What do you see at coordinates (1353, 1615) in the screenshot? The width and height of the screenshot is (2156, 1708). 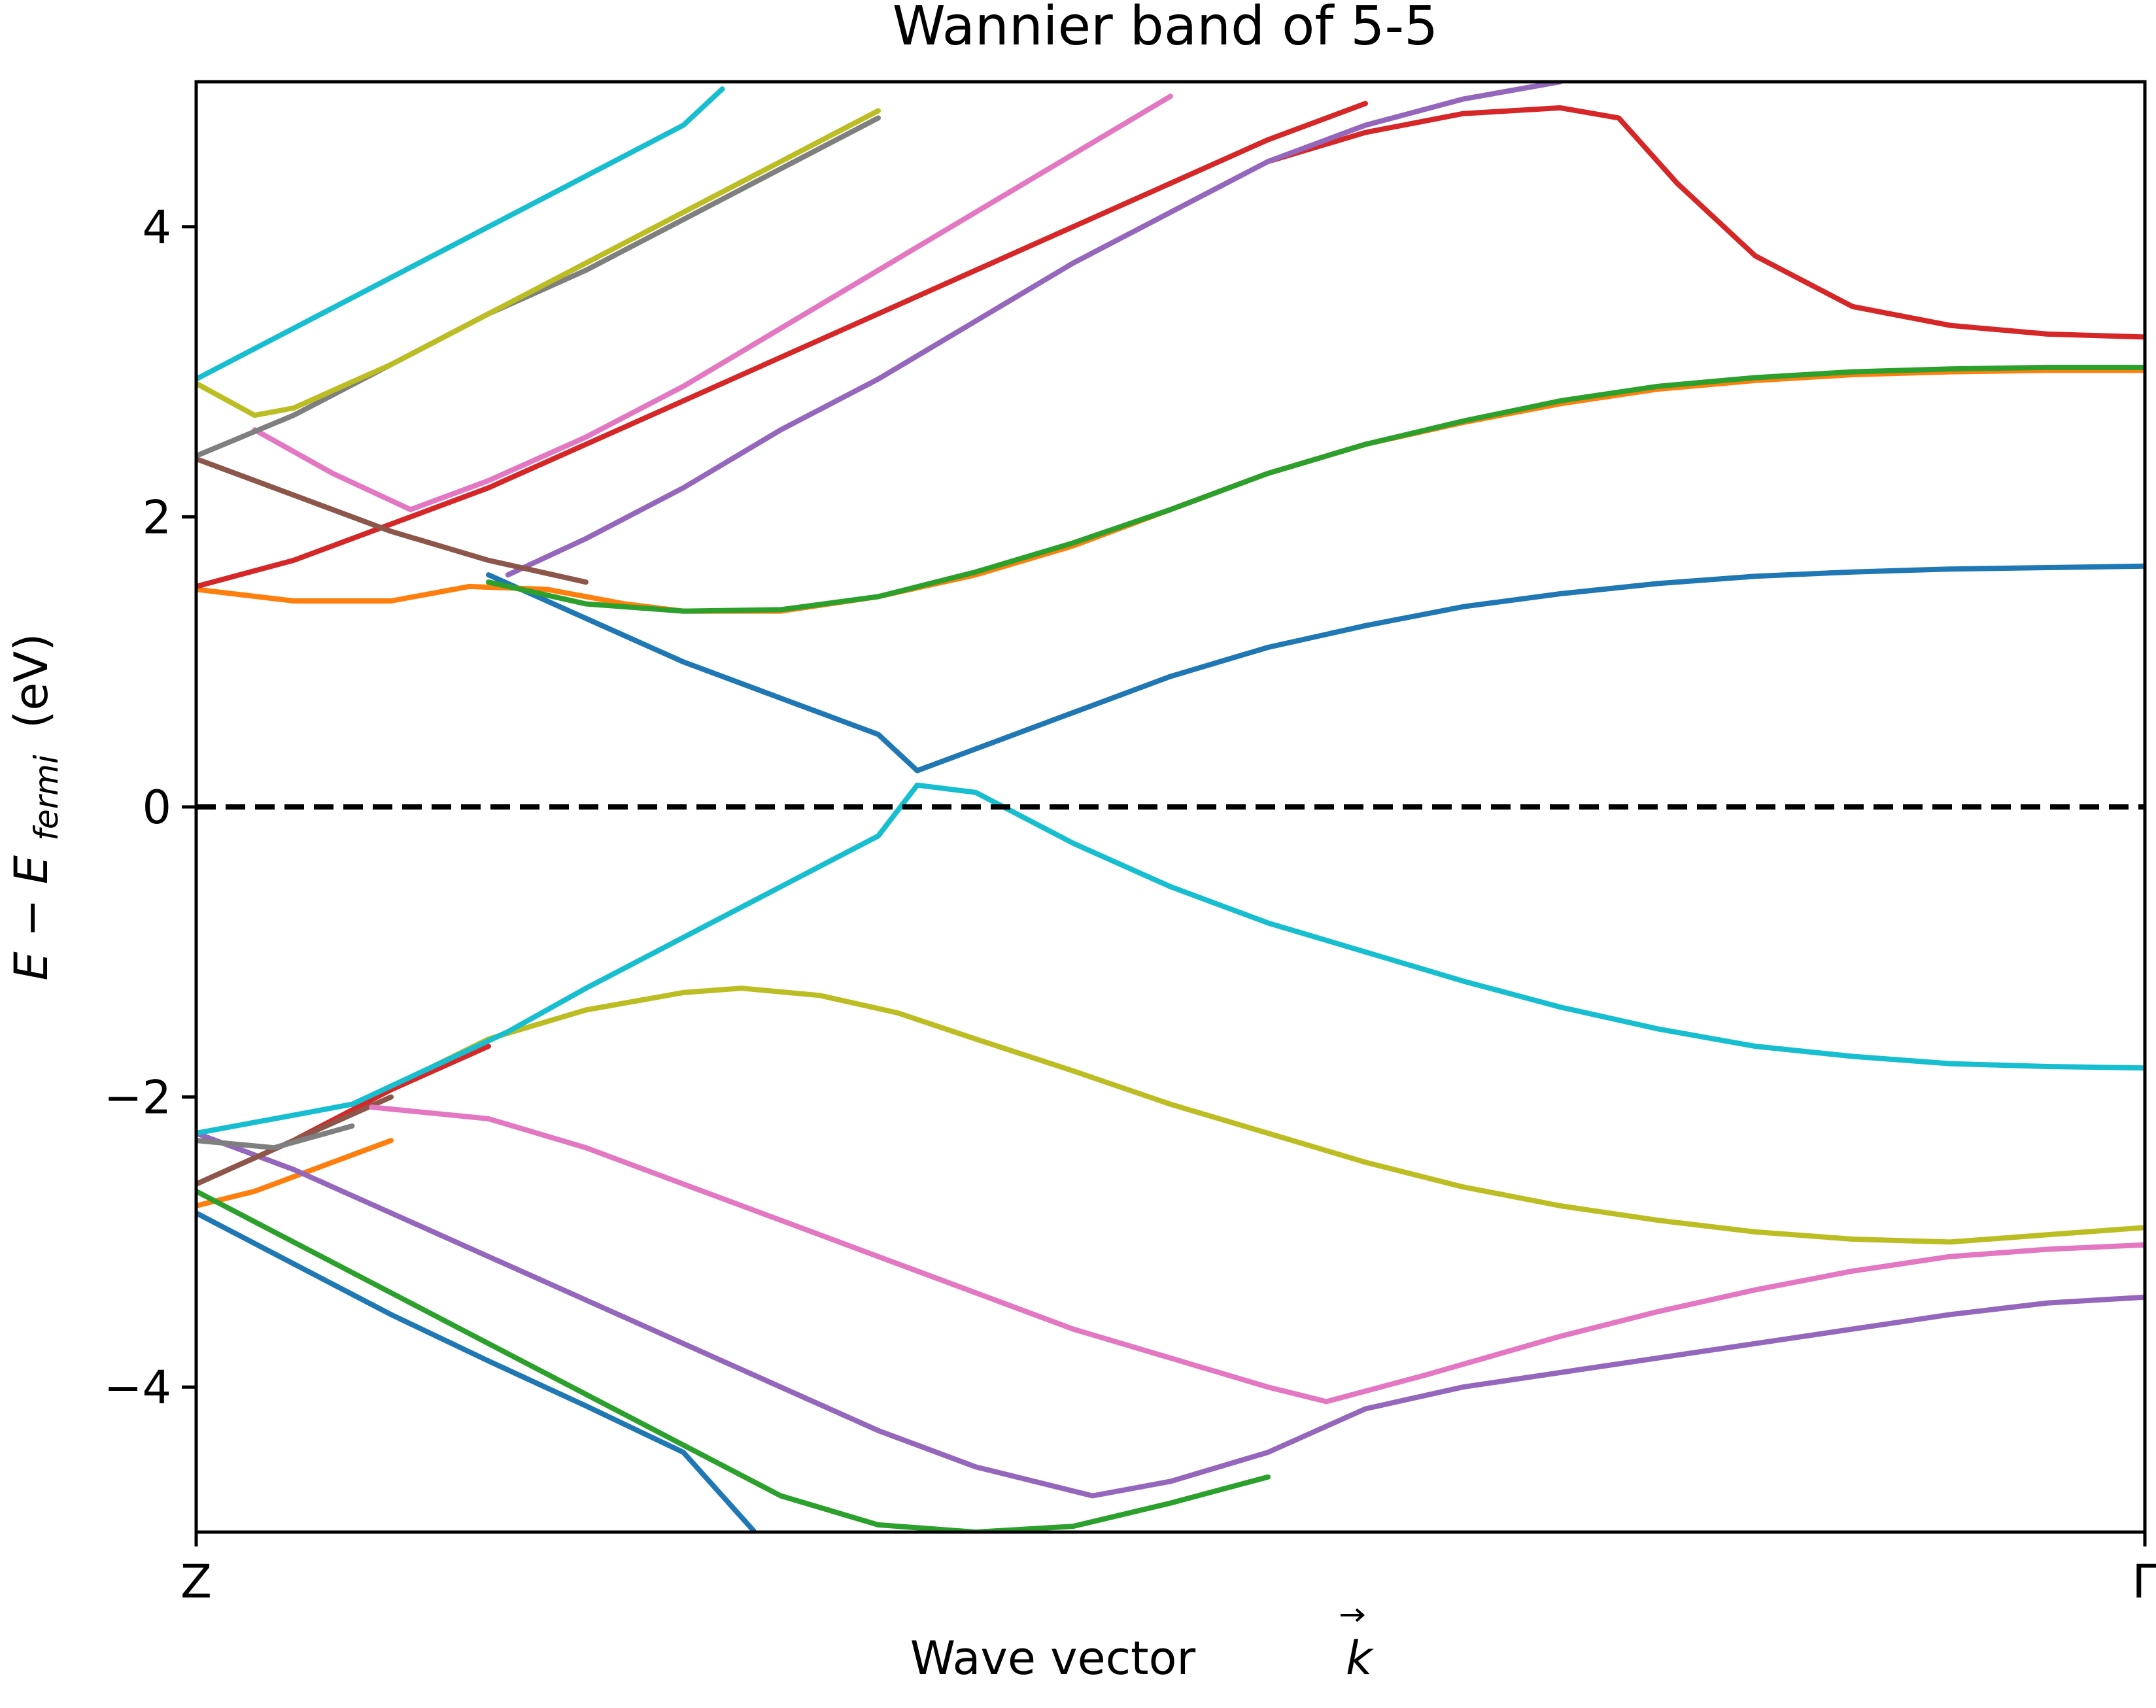 I see `vector-arrow-icon` at bounding box center [1353, 1615].